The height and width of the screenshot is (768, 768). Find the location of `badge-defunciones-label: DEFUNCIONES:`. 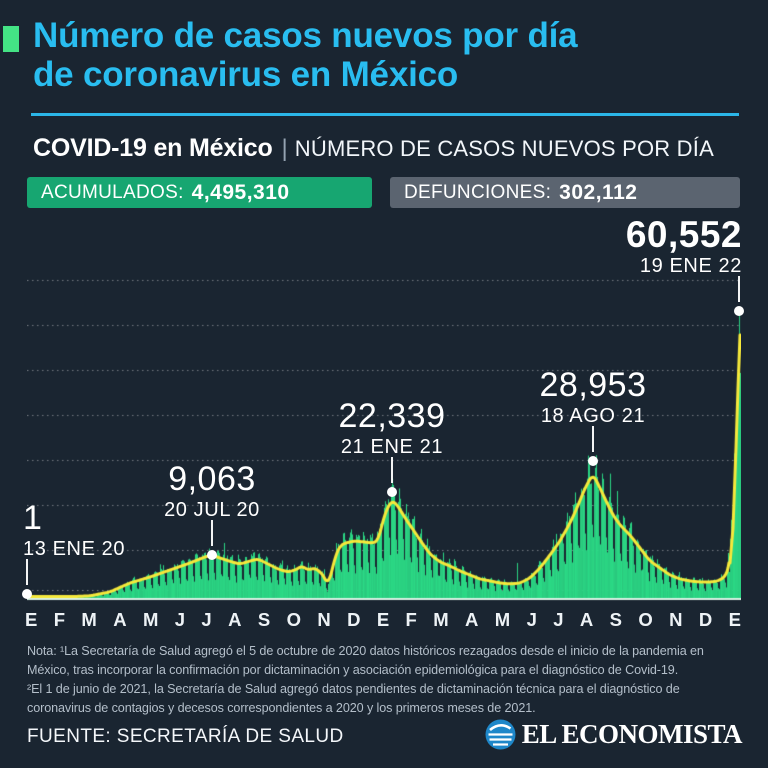

badge-defunciones-label: DEFUNCIONES: is located at coordinates (478, 192).